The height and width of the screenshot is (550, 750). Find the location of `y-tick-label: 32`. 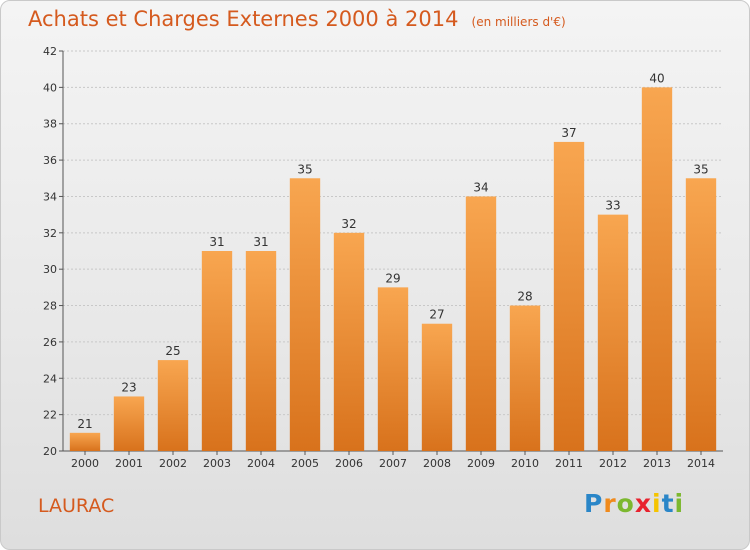

y-tick-label: 32 is located at coordinates (50, 233).